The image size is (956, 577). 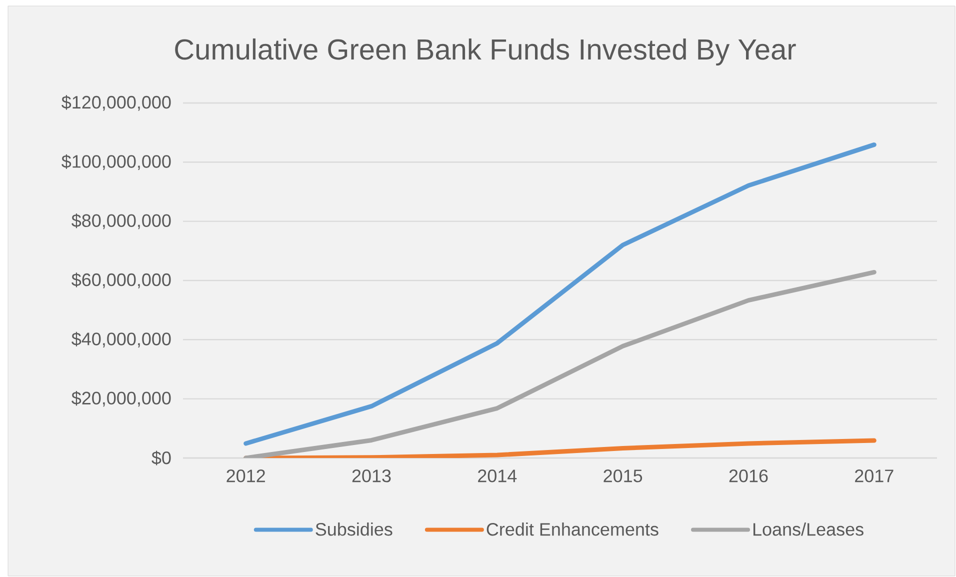 I want to click on y-tick-label: $40,000,000, so click(x=121, y=340).